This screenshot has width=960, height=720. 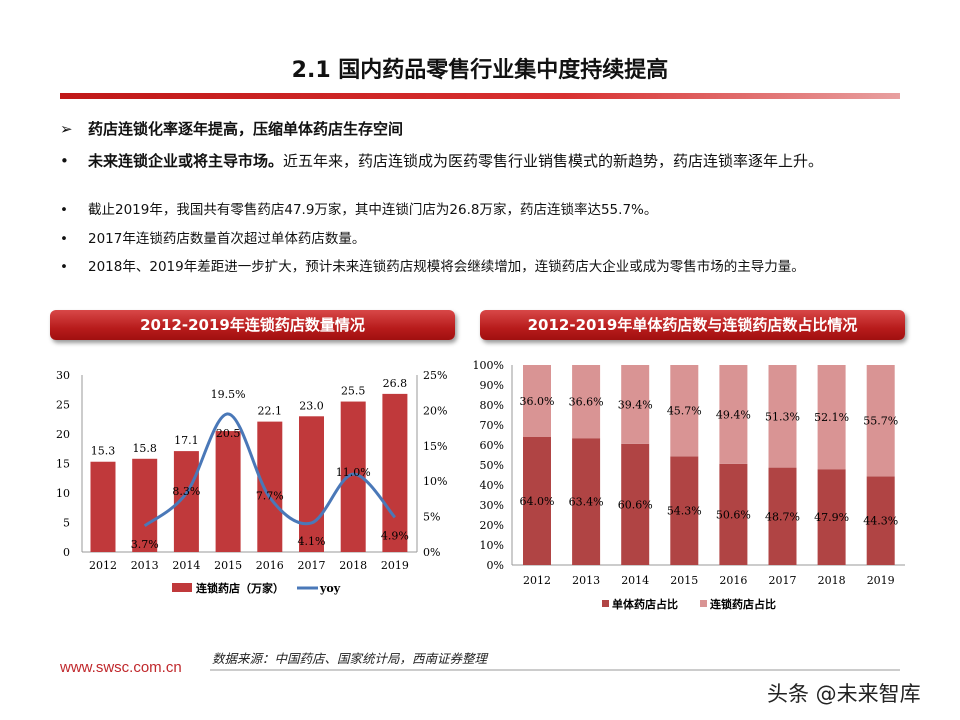 I want to click on bar-data-label: 48.7%, so click(x=782, y=516).